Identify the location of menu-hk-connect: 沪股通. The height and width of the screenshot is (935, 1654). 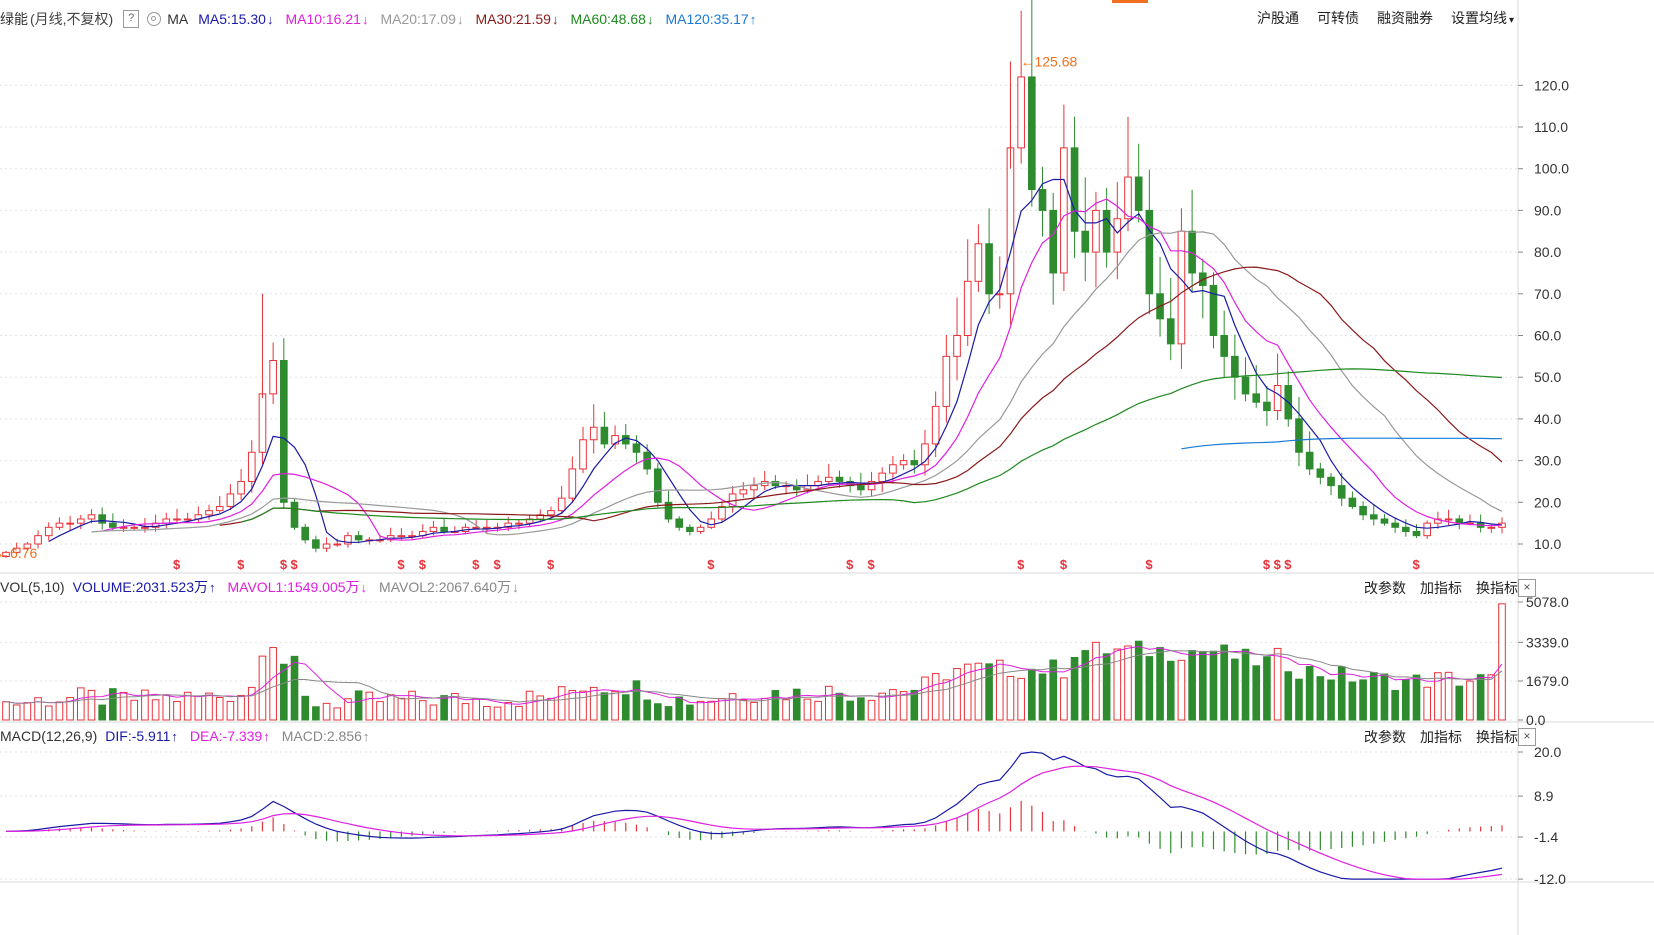
(1277, 18).